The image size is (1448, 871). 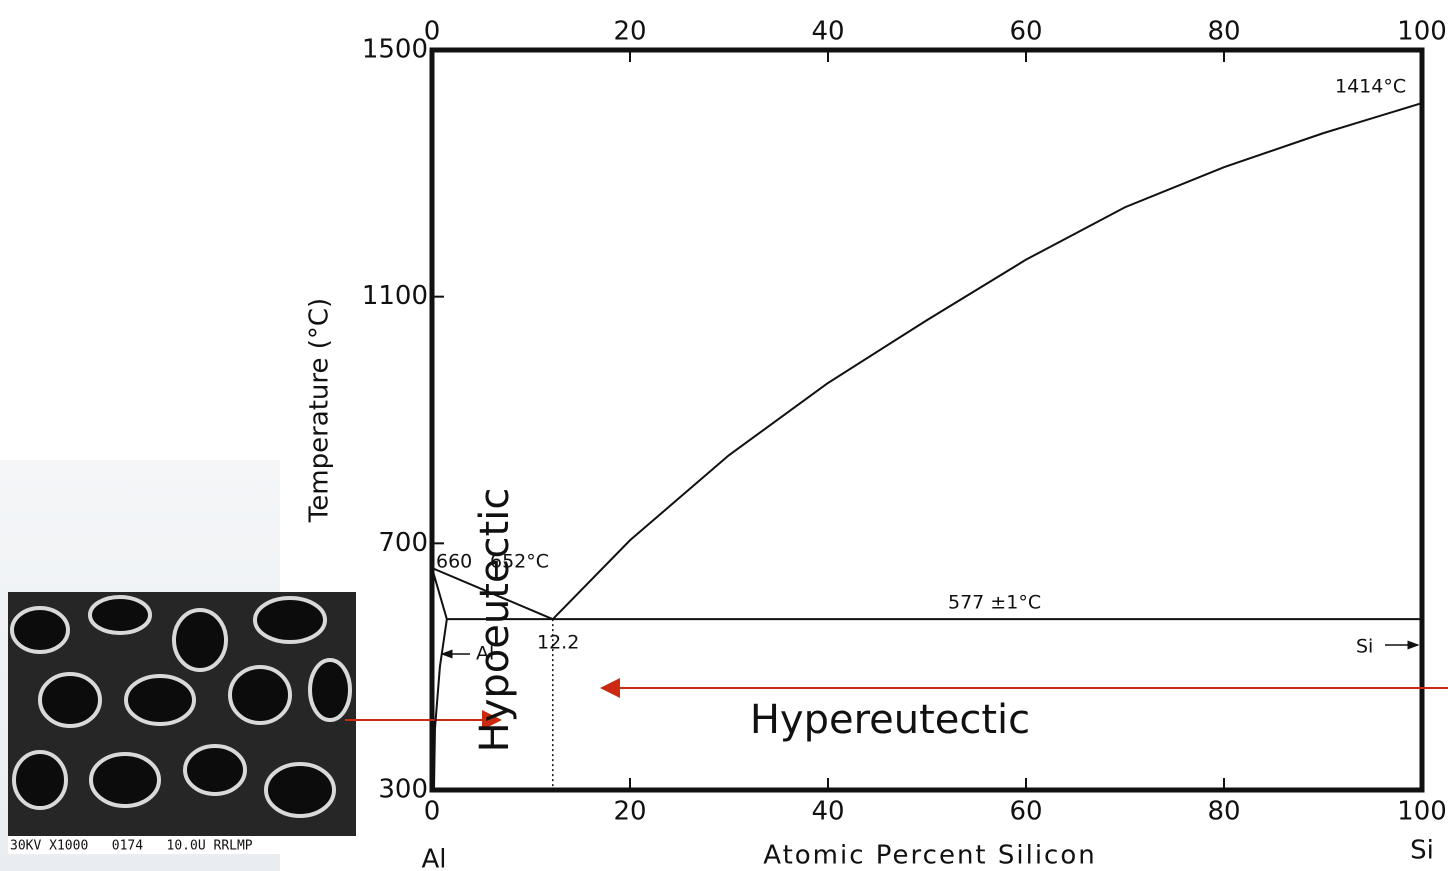 I want to click on micrograph: 30KV X1000 0174 10.0U RRLMP, so click(x=182, y=723).